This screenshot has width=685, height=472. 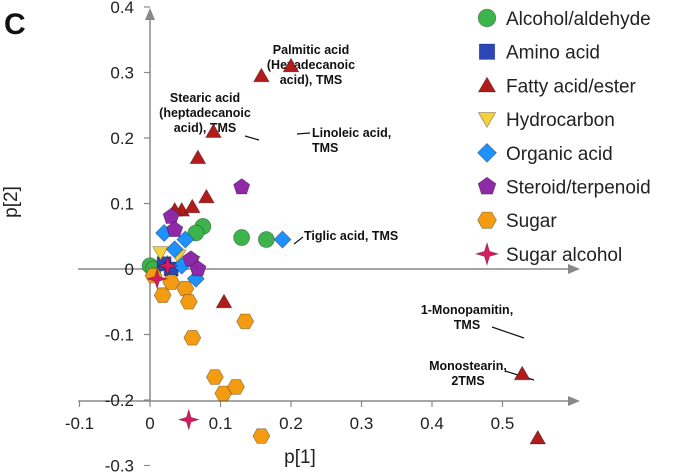 What do you see at coordinates (300, 457) in the screenshot?
I see `x-axis-title: p[1]` at bounding box center [300, 457].